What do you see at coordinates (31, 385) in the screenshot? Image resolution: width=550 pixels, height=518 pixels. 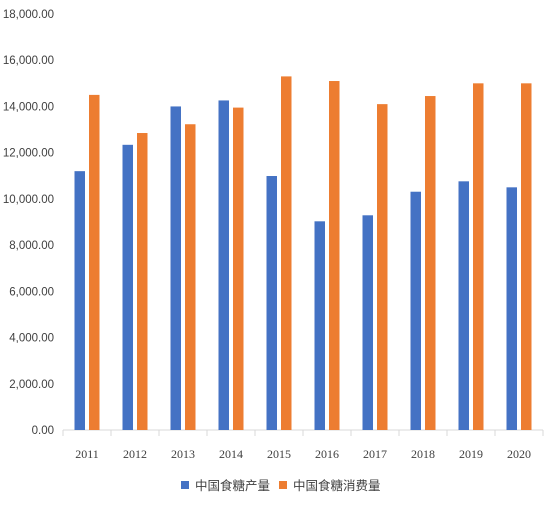 I see `y-tick-label: 2,000.00` at bounding box center [31, 385].